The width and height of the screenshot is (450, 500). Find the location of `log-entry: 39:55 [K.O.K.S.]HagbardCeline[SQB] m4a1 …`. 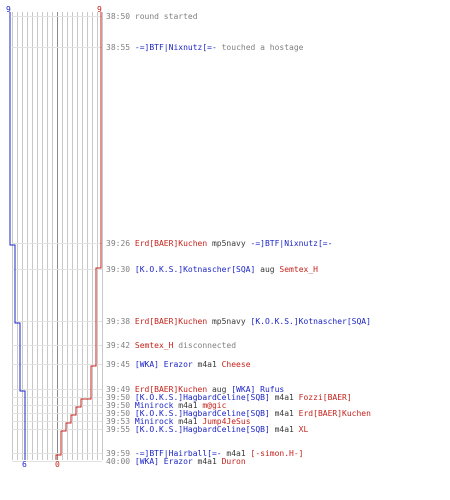

log-entry: 39:55 [K.O.K.S.]HagbardCeline[SQB] m4a1 … is located at coordinates (207, 429).